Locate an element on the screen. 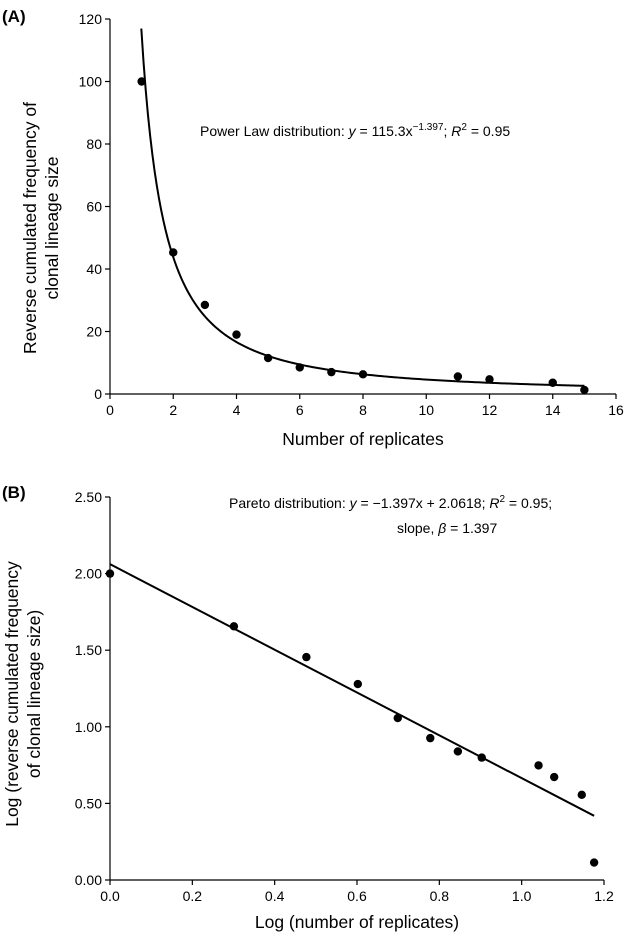 This screenshot has width=625, height=936. chart-b-y-axis-label-line2: of clonal lineage size) is located at coordinates (34, 694).